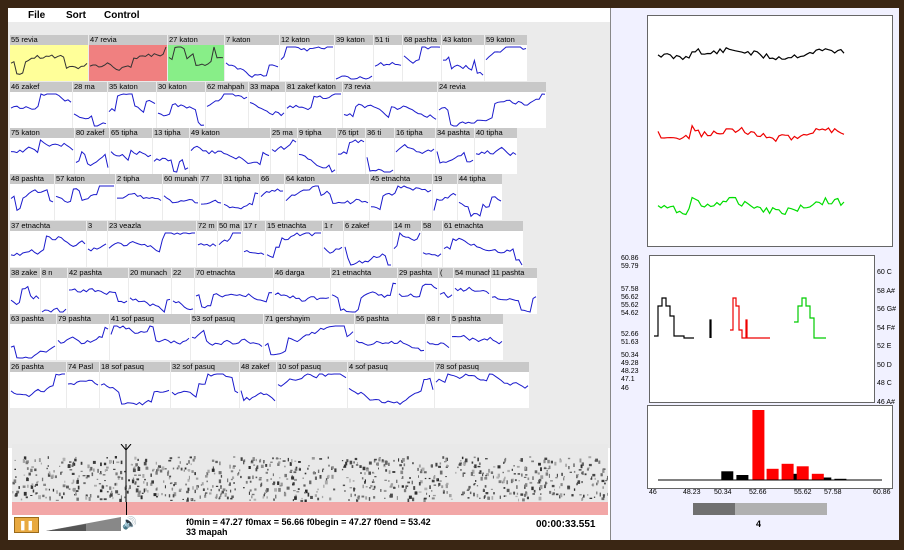  I want to click on contour-cell: 58, so click(432, 244).